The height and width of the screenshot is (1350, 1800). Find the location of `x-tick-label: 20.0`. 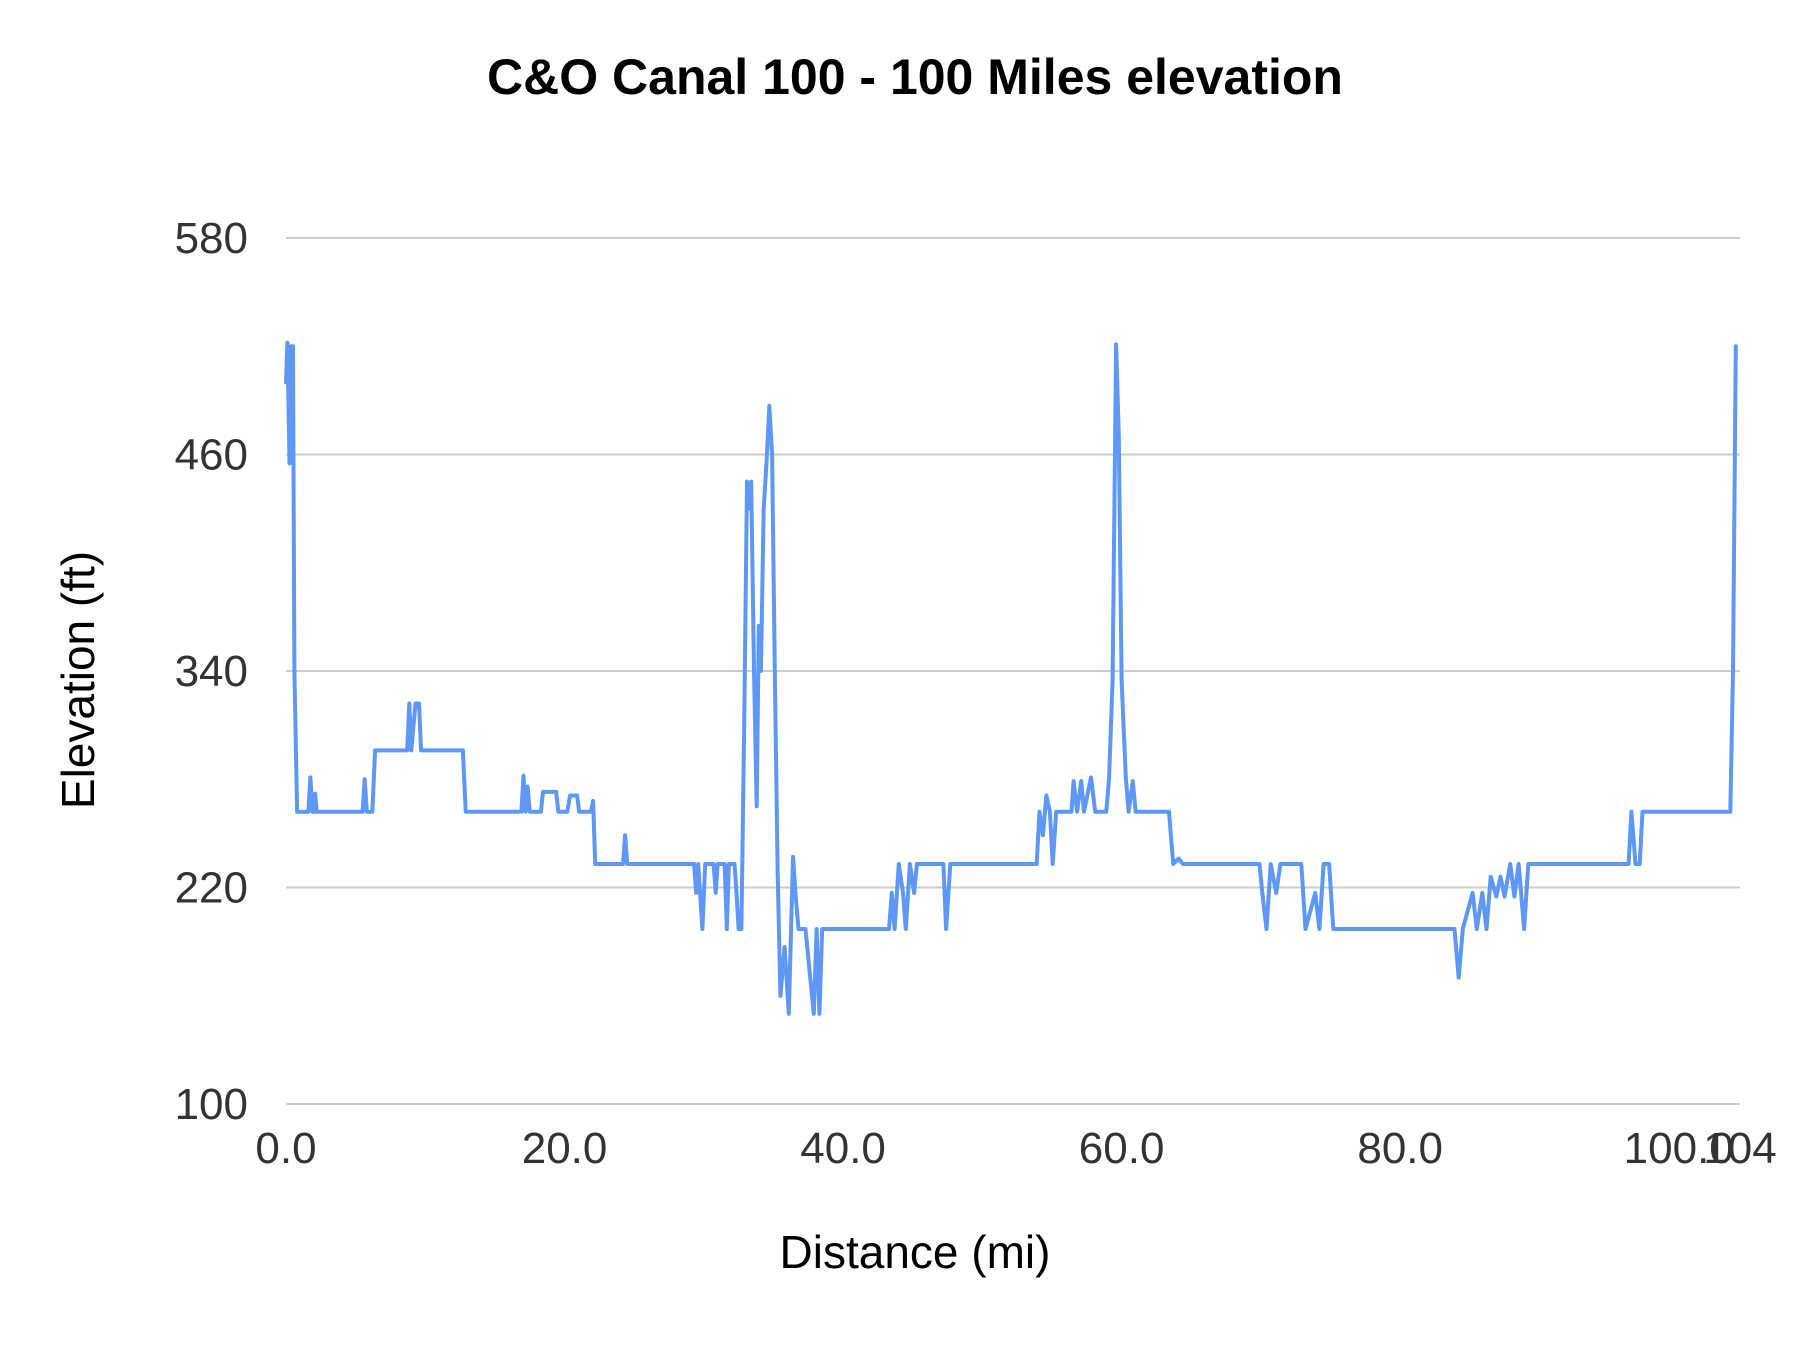

x-tick-label: 20.0 is located at coordinates (565, 1148).